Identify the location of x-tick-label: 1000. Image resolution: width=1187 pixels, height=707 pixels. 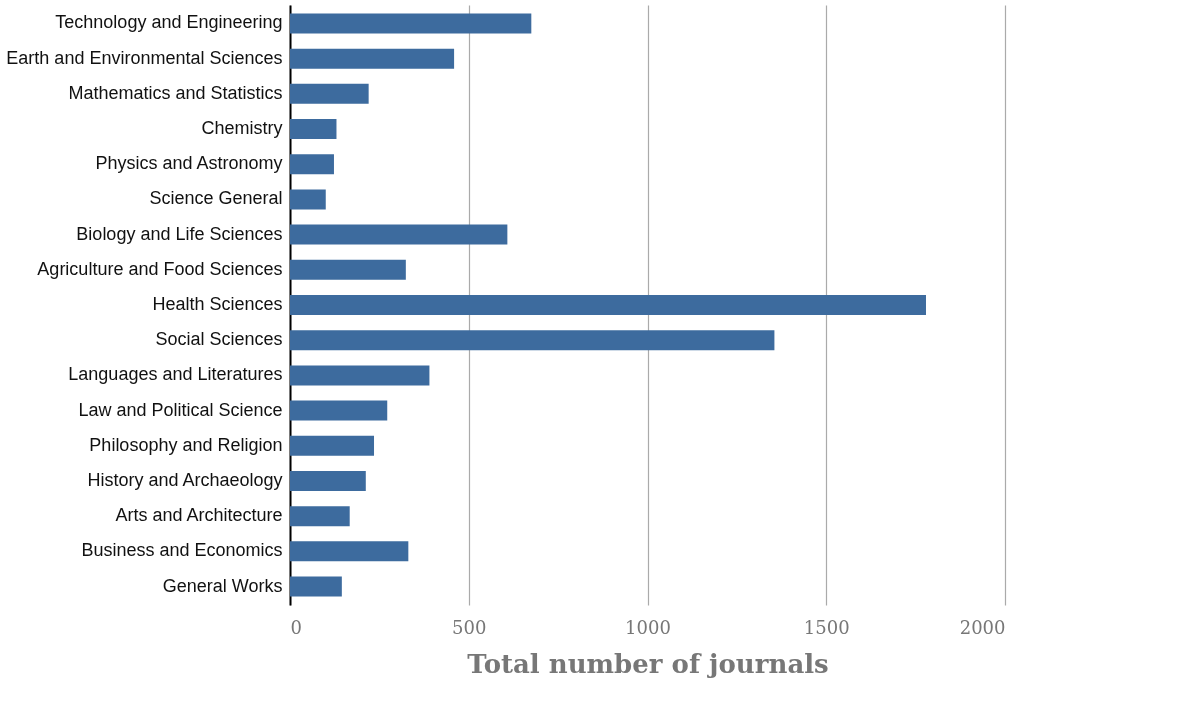
(648, 627).